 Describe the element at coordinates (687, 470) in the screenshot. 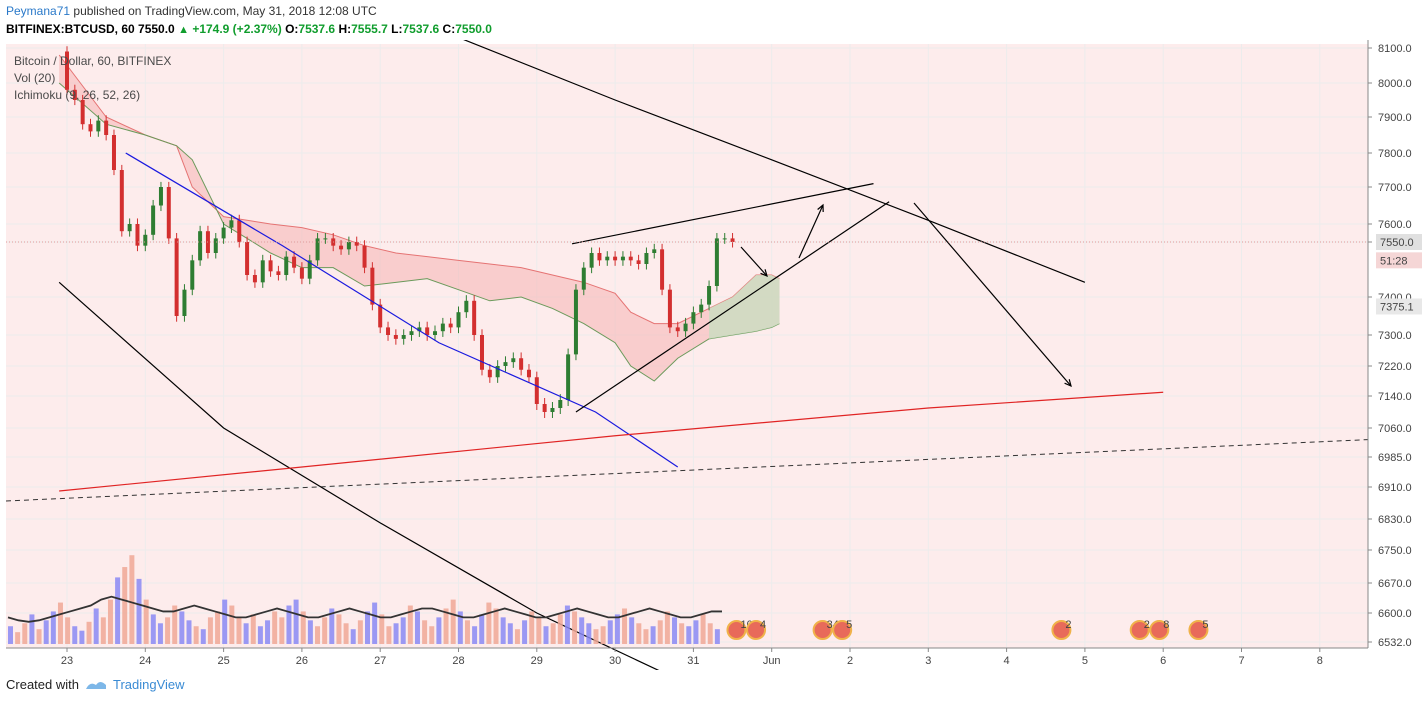

I see `dashed-support-line` at that location.